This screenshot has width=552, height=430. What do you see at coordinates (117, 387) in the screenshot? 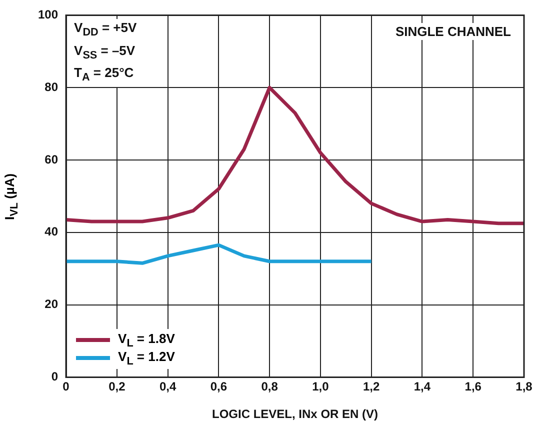
I see `x-tick-label: 0,2` at bounding box center [117, 387].